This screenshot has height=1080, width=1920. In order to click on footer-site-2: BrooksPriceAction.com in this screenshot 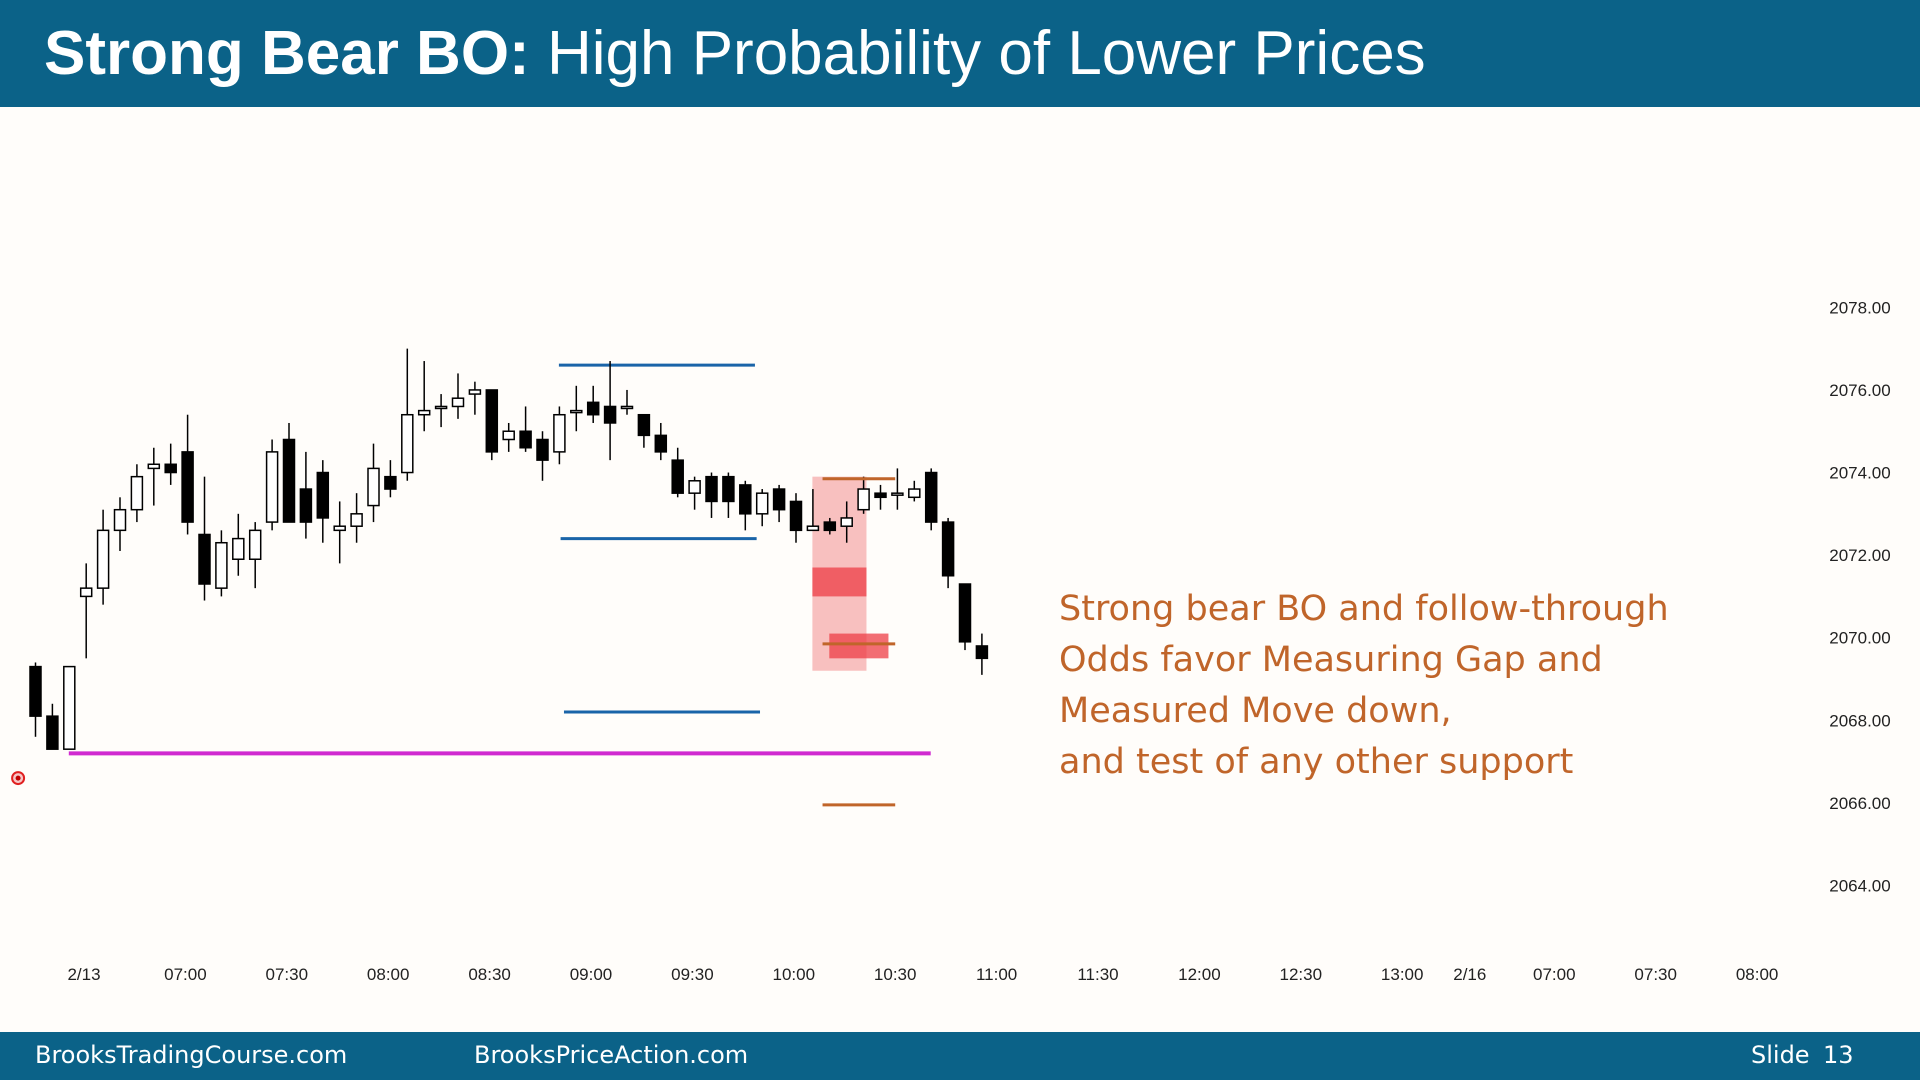, I will do `click(611, 1055)`.